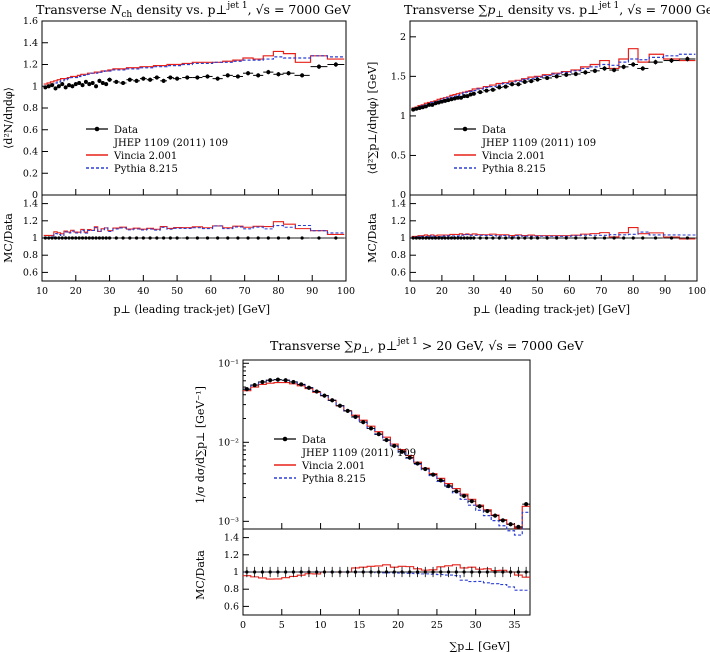 The image size is (710, 652). Describe the element at coordinates (359, 625) in the screenshot. I see `x-tick-label: 15` at that location.